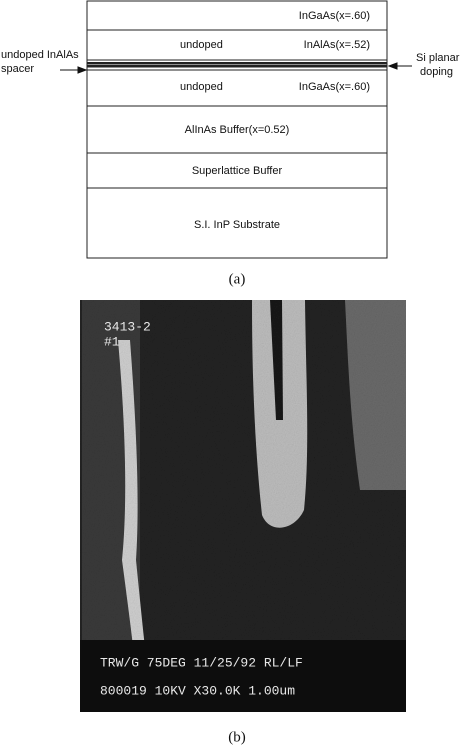  I want to click on overlay-text: TRW/G 75DEG 11/25/92 RL/LF, so click(201, 662).